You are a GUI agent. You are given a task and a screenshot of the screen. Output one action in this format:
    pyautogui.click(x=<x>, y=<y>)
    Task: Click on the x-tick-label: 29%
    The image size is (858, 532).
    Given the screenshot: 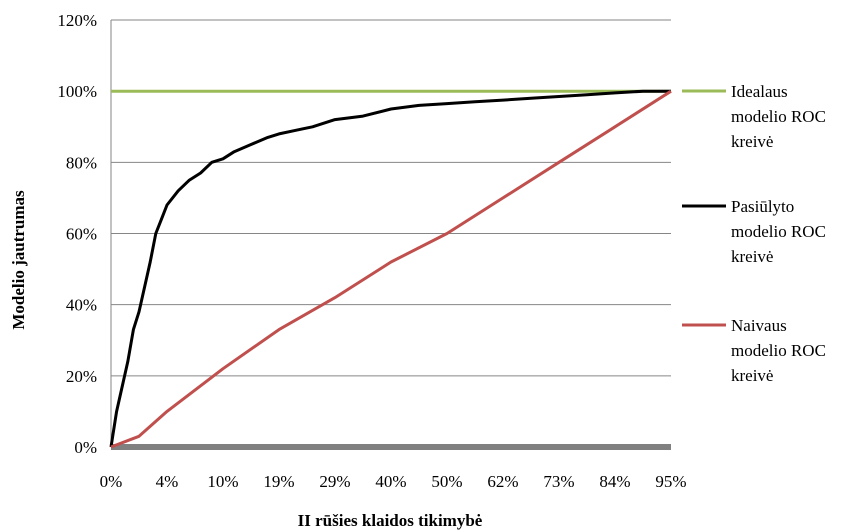 What is the action you would take?
    pyautogui.click(x=334, y=481)
    